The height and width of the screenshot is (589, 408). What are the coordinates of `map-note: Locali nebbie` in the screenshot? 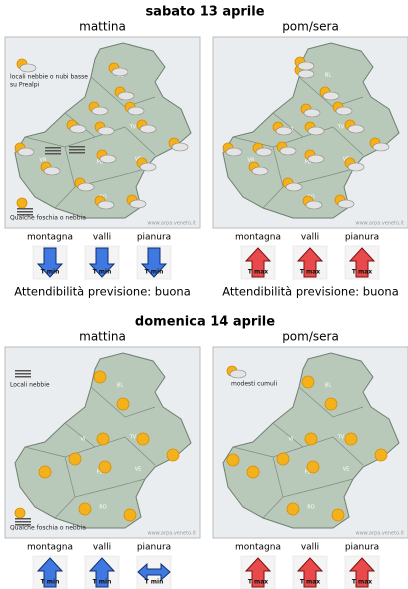 It's located at (30, 385).